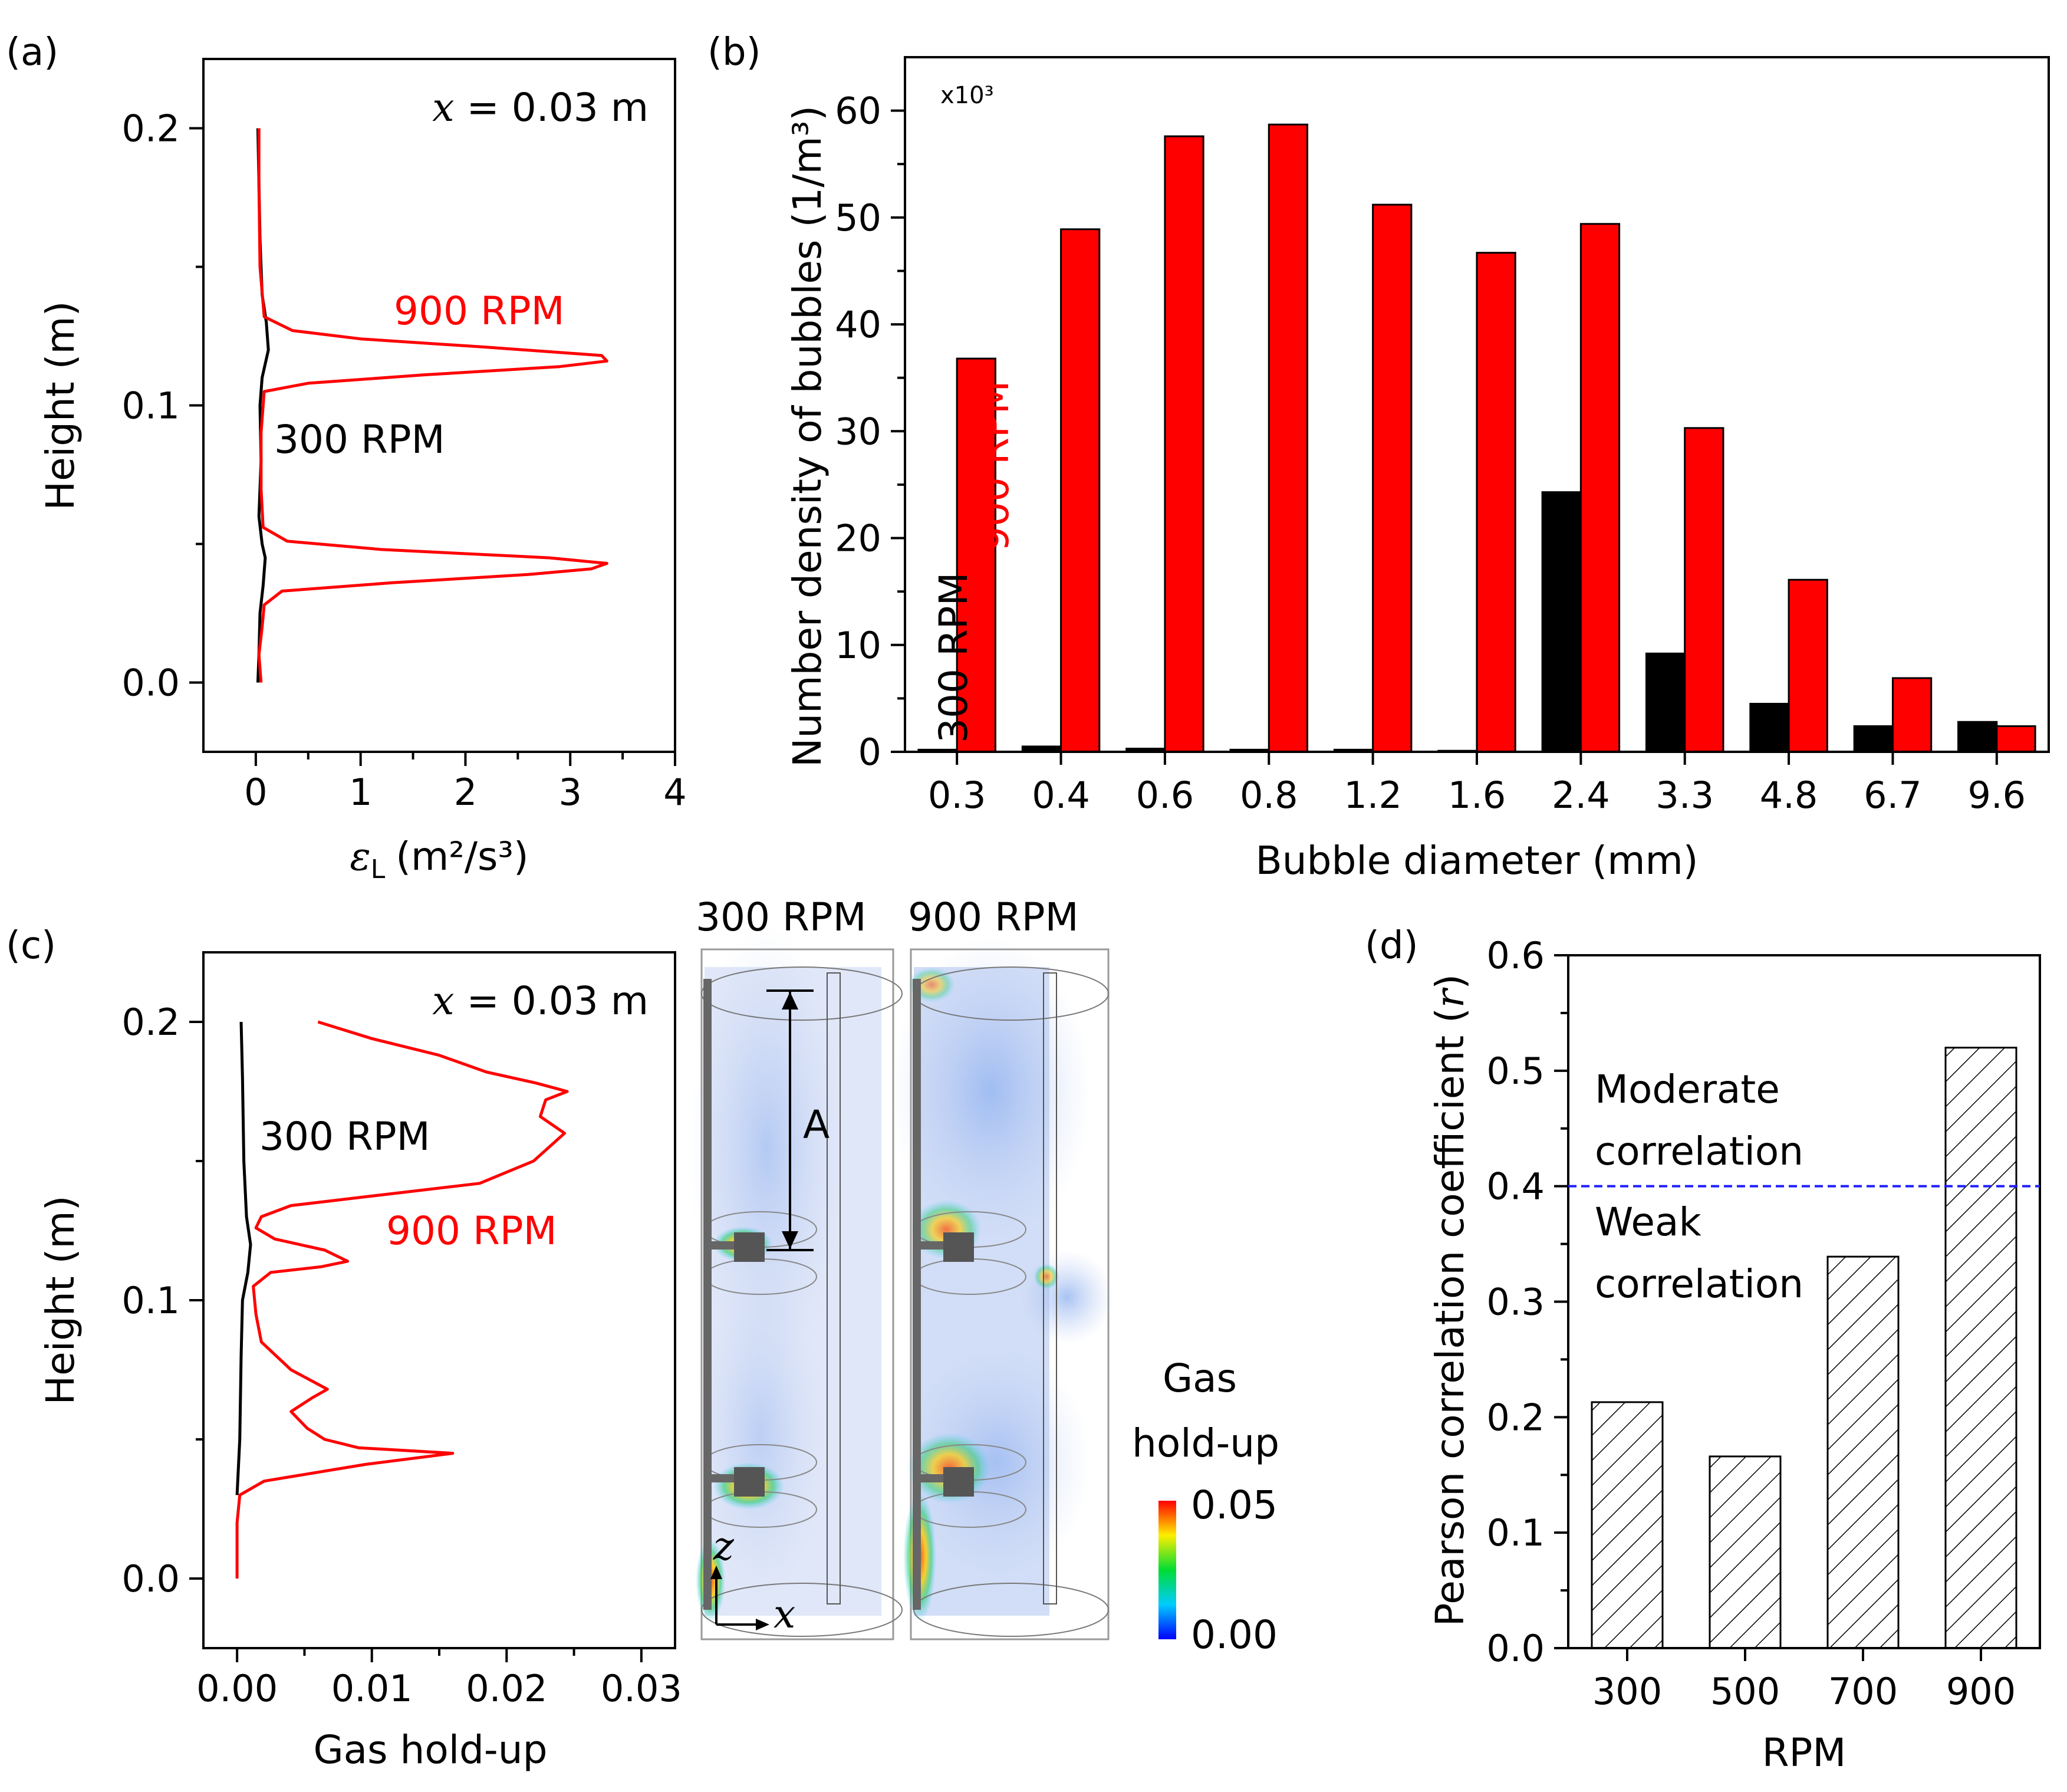 The image size is (2067, 1792). What do you see at coordinates (465, 792) in the screenshot?
I see `panel-a-xtick-label-2: 2` at bounding box center [465, 792].